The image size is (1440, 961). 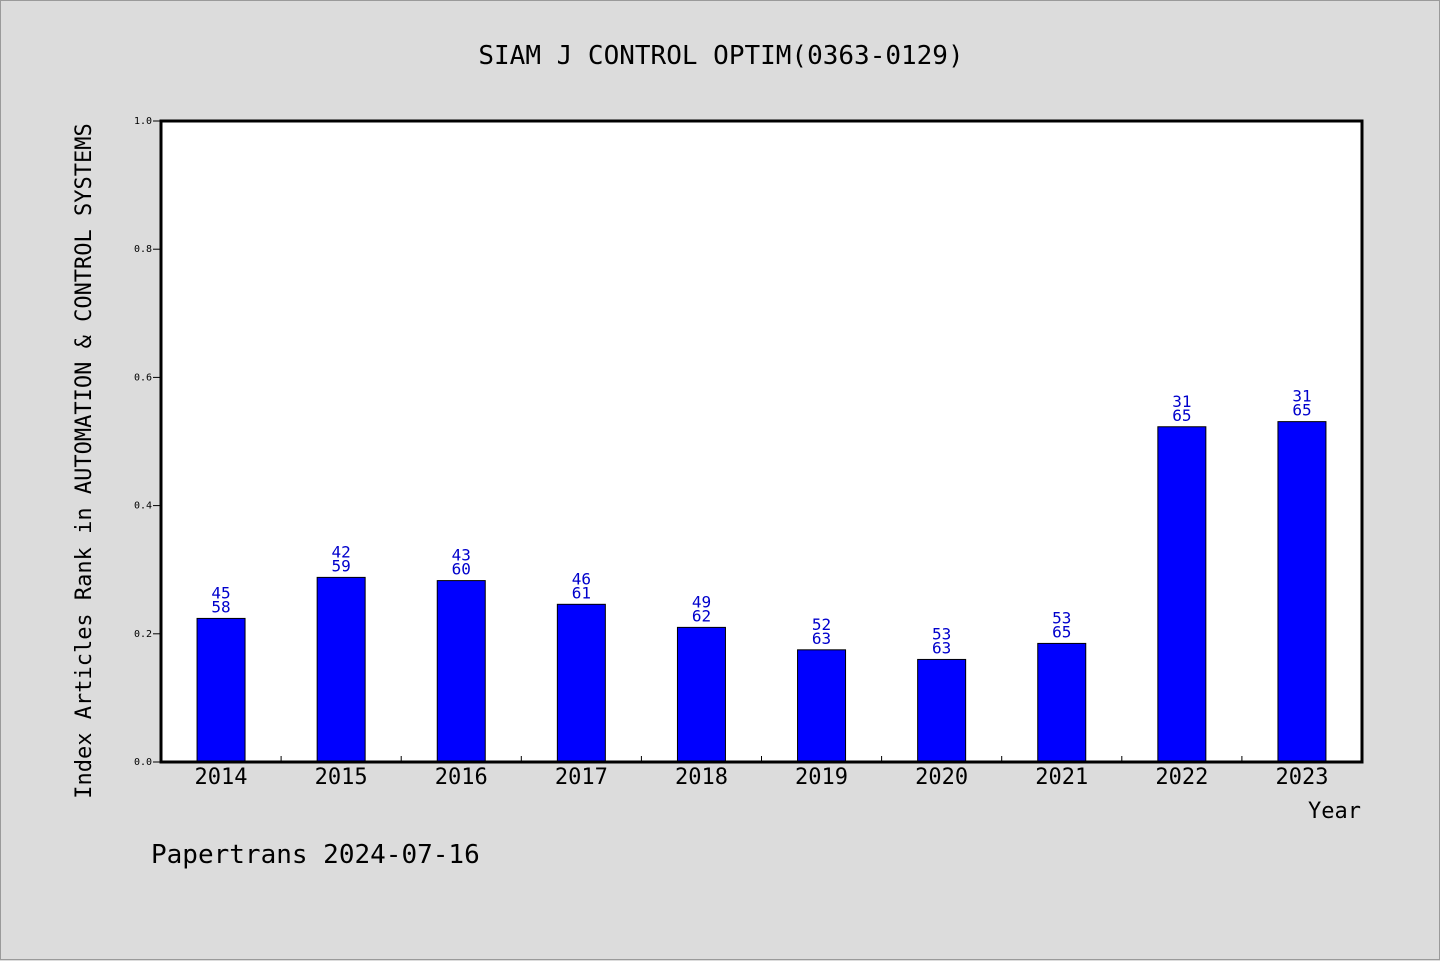 What do you see at coordinates (220, 592) in the screenshot?
I see `bar-label-top: 45` at bounding box center [220, 592].